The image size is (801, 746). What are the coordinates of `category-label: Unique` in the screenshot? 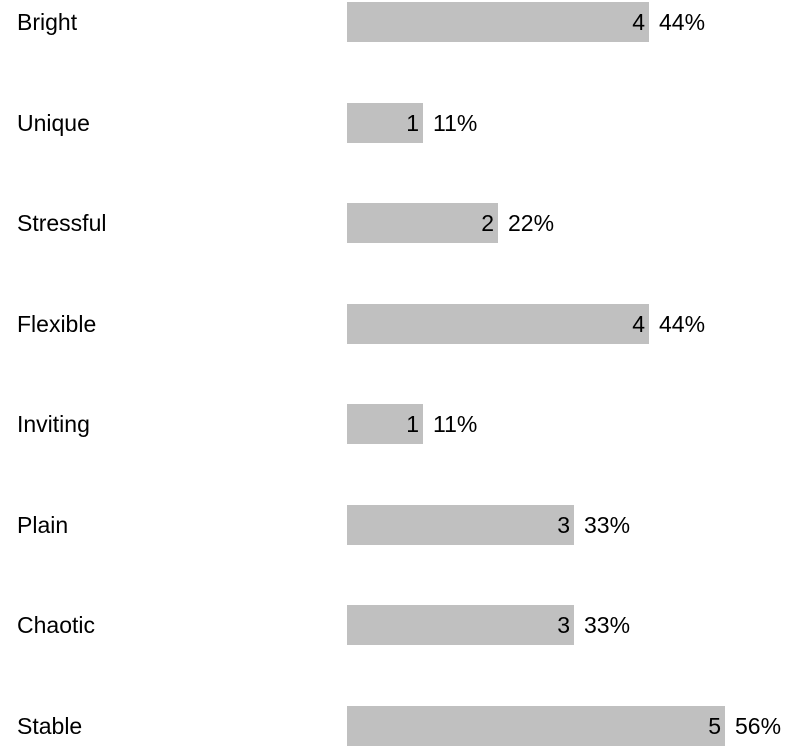 It's located at (53, 123).